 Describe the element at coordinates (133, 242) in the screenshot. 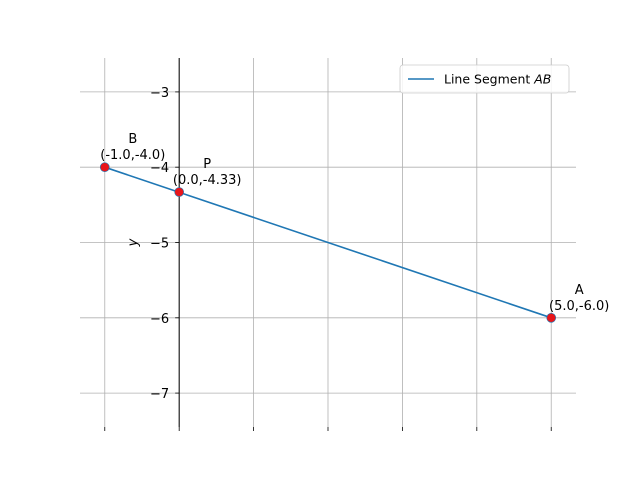

I see `y-axis-label: y` at that location.